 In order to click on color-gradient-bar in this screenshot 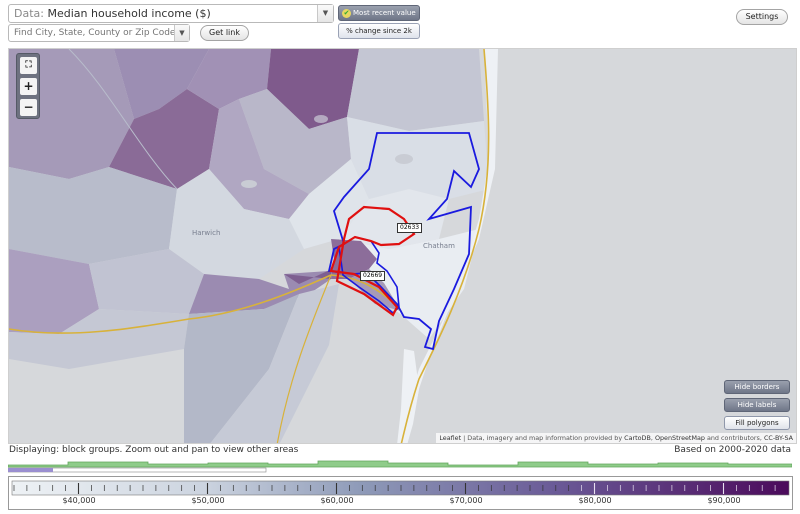, I will do `click(400, 488)`.